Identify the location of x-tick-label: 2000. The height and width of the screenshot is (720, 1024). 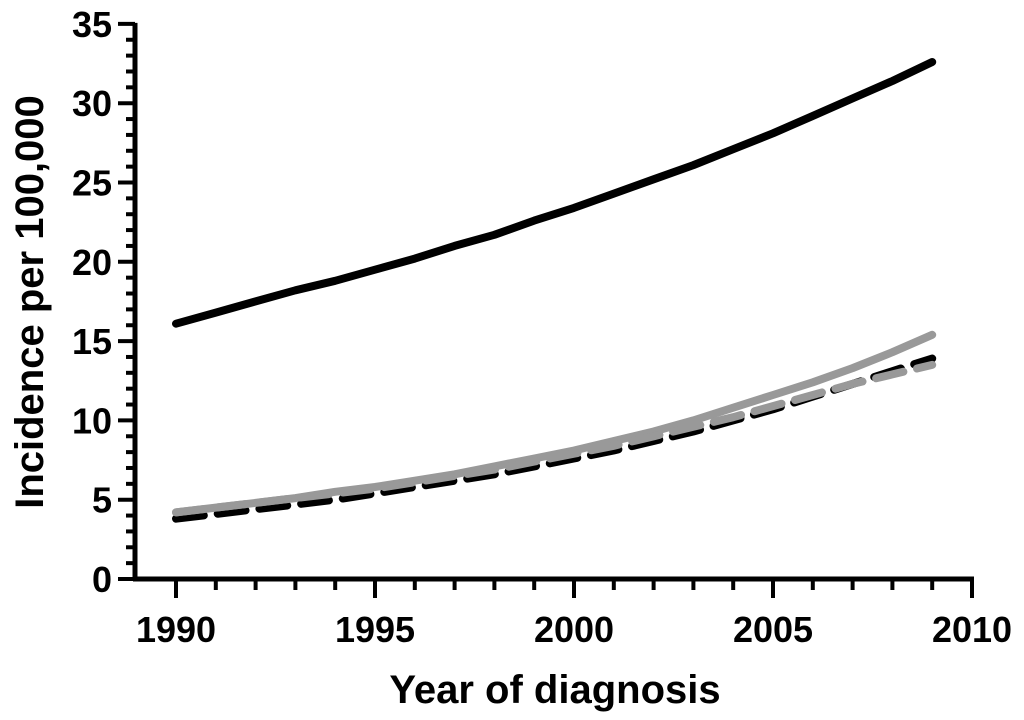
(574, 629).